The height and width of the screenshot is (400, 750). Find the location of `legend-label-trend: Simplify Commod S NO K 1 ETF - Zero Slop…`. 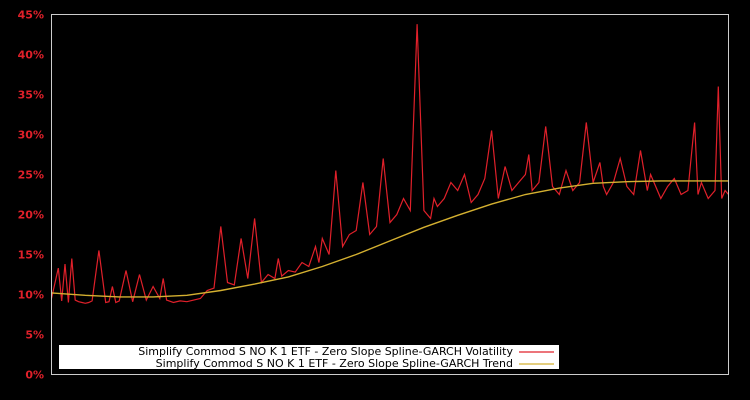

legend-label-trend: Simplify Commod S NO K 1 ETF - Zero Slop… is located at coordinates (334, 363).